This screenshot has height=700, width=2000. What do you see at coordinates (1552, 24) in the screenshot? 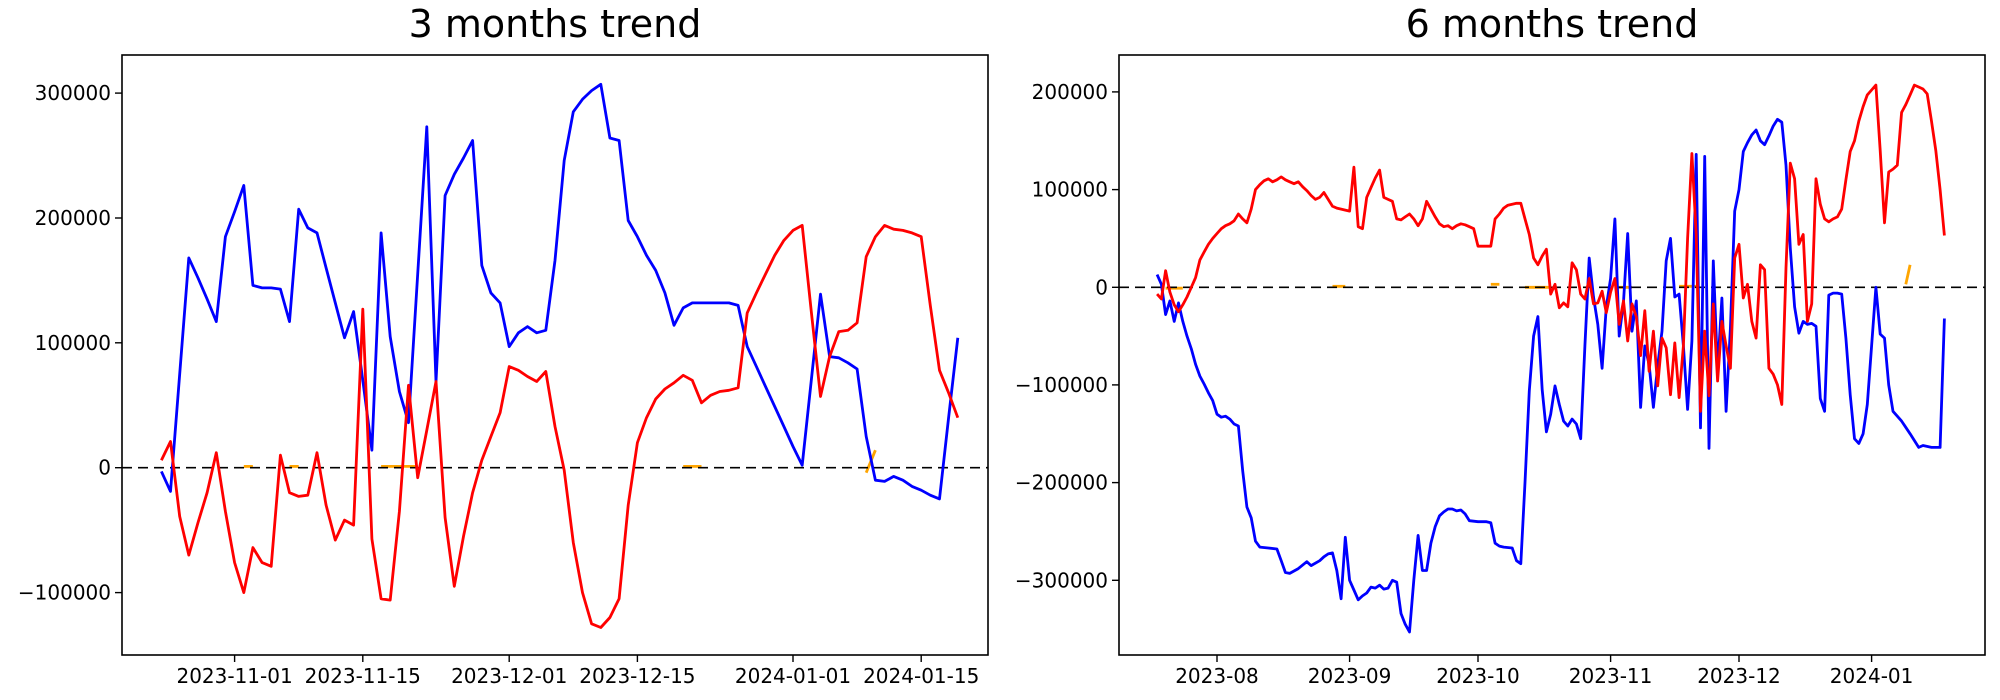
I see `chart-title-6-months: 6 months trend` at bounding box center [1552, 24].